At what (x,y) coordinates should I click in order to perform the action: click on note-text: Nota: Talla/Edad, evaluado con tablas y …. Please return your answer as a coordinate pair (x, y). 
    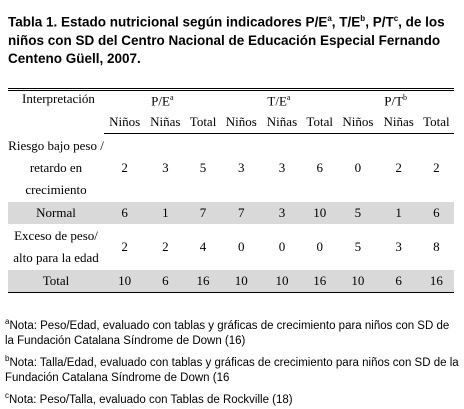
    Looking at the image, I should click on (232, 370).